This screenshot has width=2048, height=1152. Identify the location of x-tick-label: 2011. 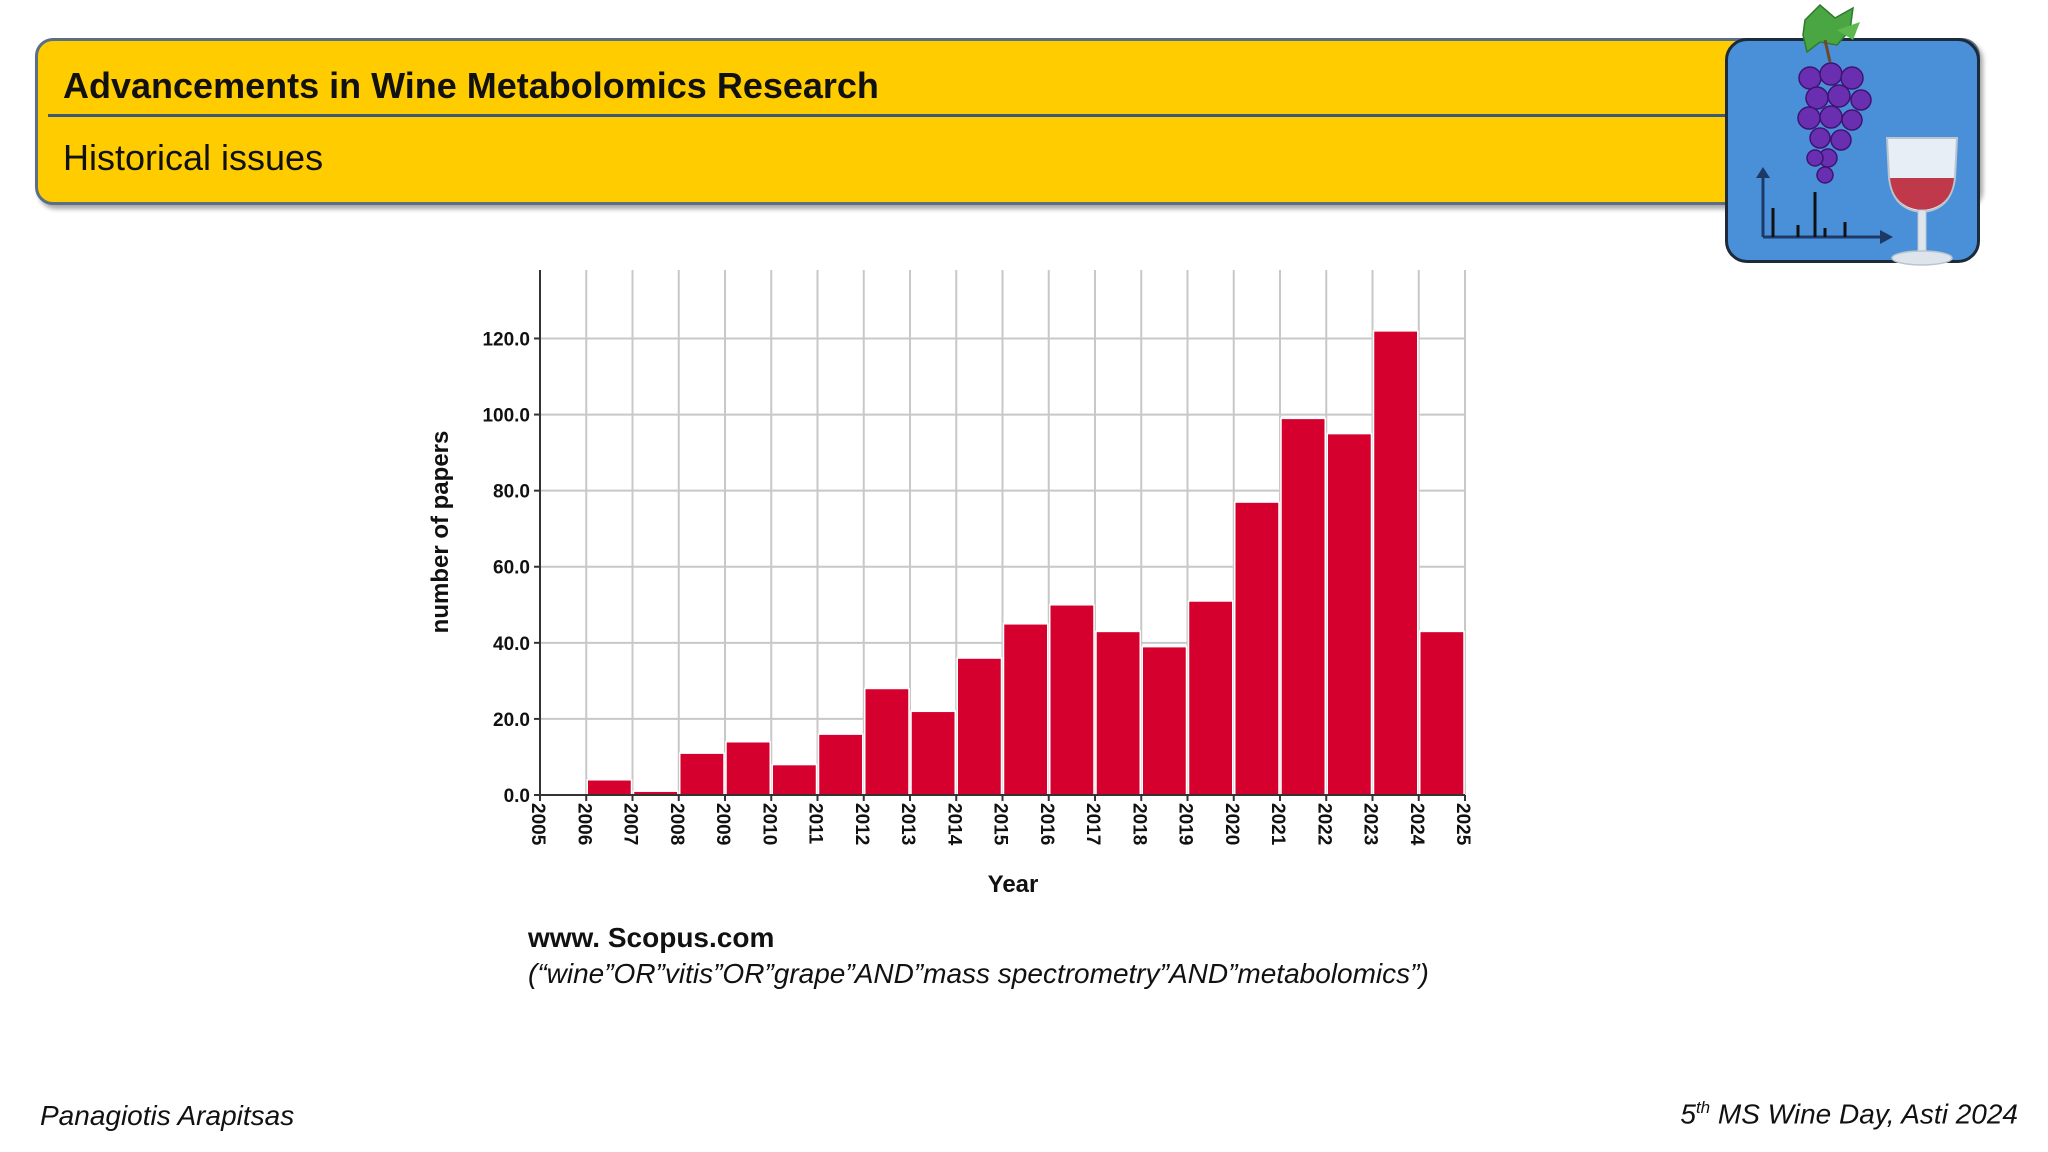
(815, 824).